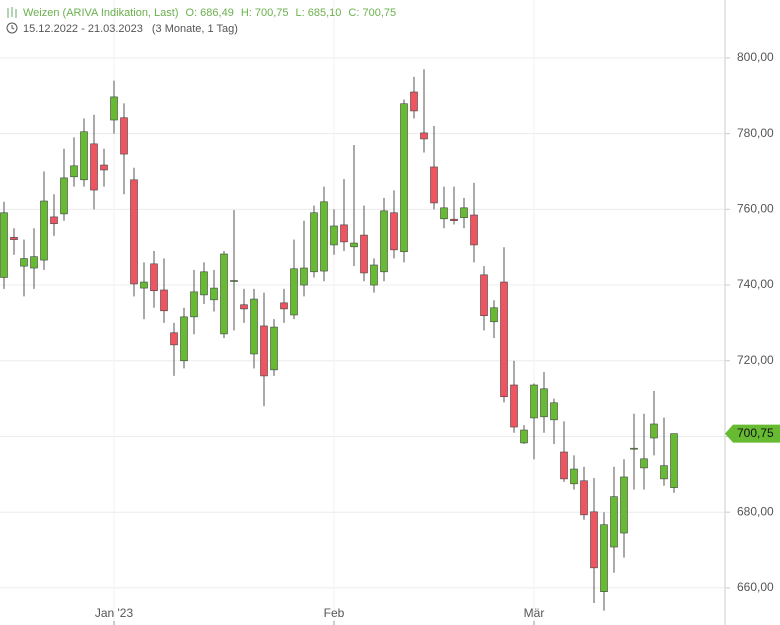 Image resolution: width=780 pixels, height=625 pixels. I want to click on y-tick-label: 780,00, so click(755, 133).